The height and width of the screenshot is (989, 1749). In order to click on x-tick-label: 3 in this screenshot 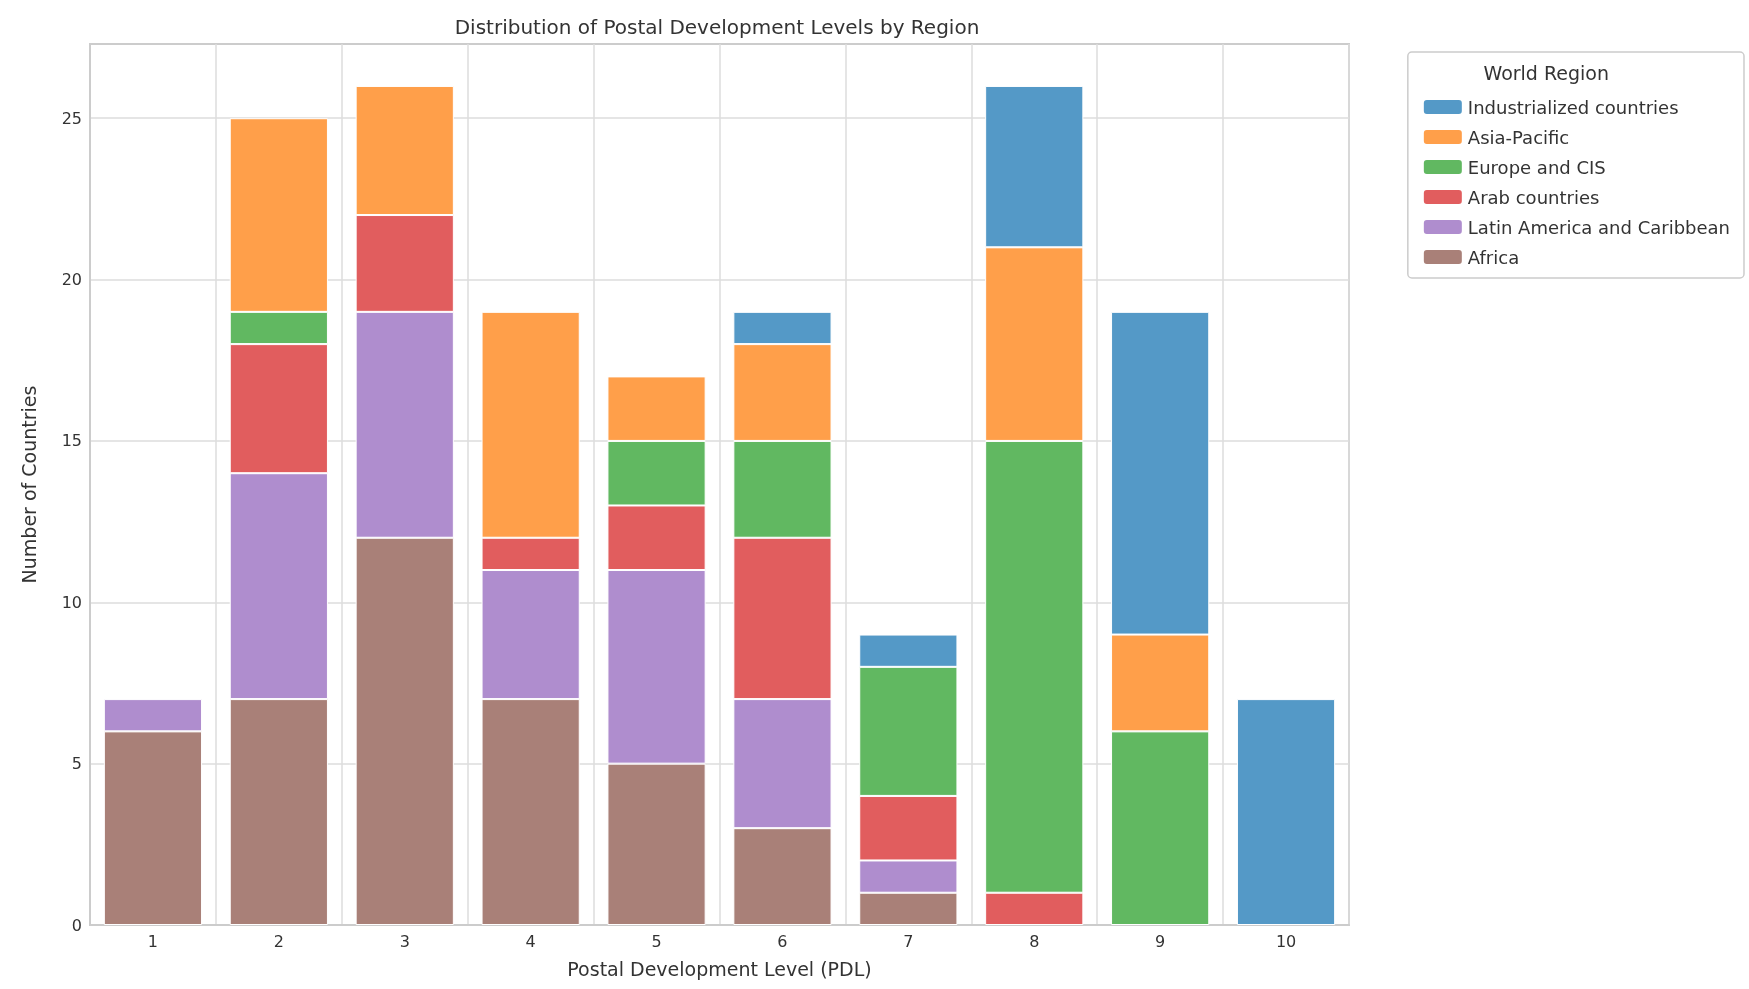, I will do `click(404, 941)`.